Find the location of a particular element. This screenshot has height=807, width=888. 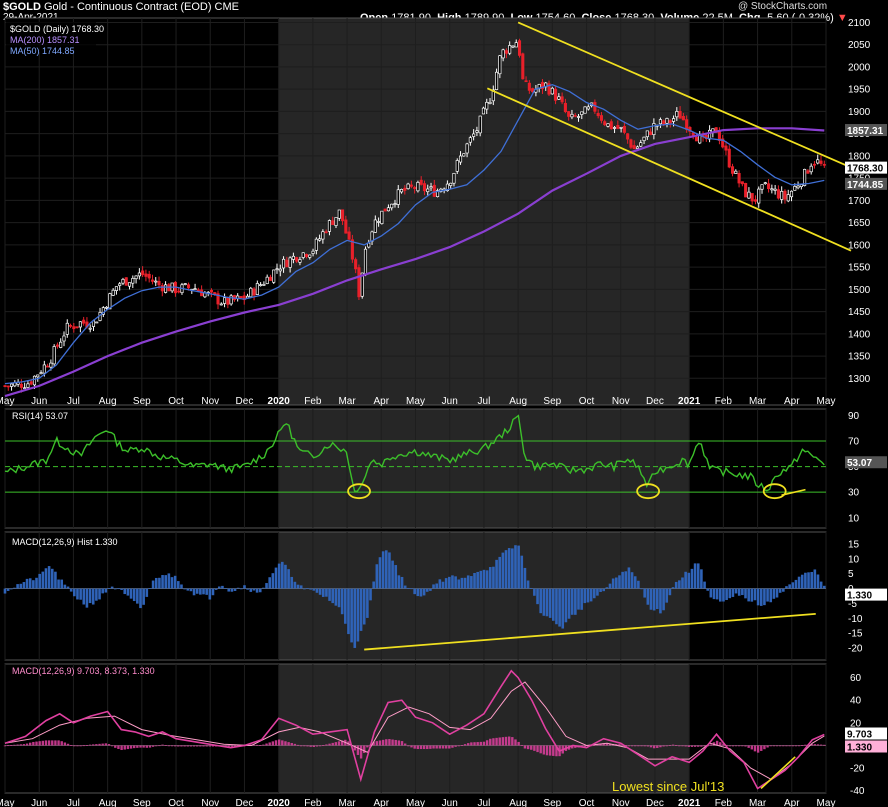

close-badge: 1768.30 is located at coordinates (865, 169).